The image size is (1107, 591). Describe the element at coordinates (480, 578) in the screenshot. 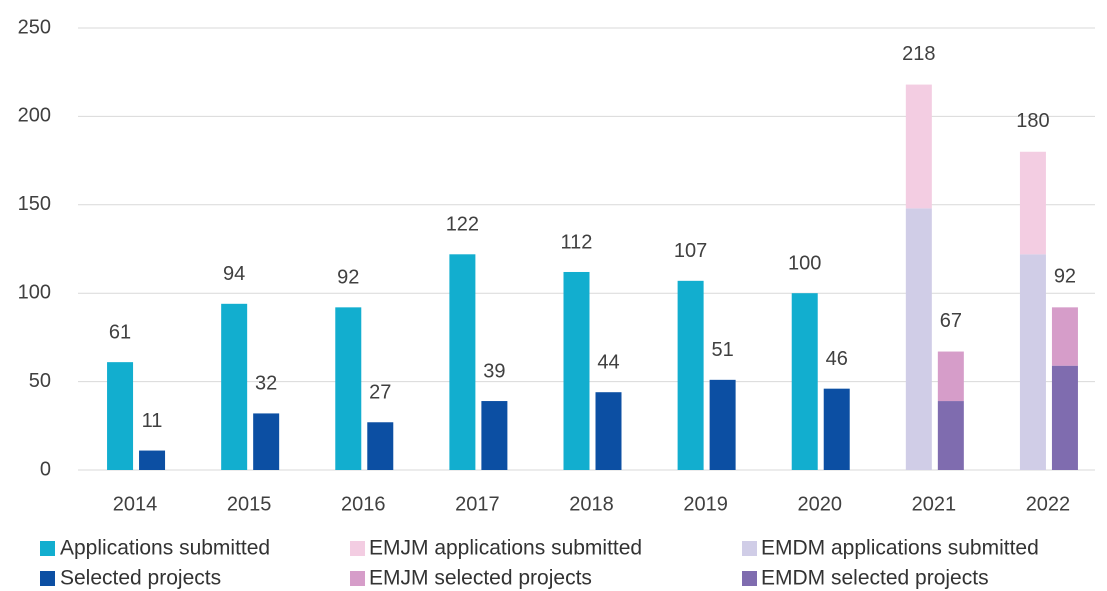

I see `legend-label: EMJM selected projects` at that location.